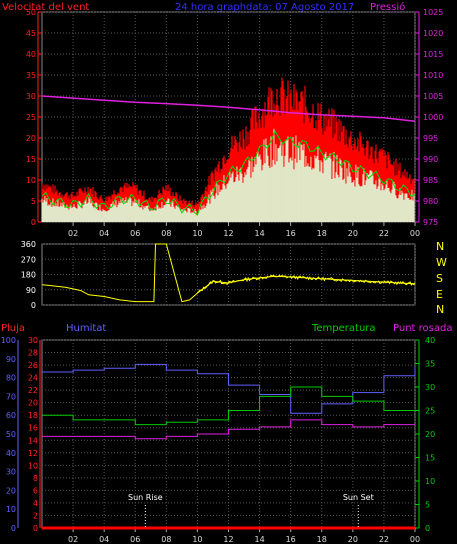 The height and width of the screenshot is (544, 457). I want to click on compass-n-bottom: N, so click(440, 309).